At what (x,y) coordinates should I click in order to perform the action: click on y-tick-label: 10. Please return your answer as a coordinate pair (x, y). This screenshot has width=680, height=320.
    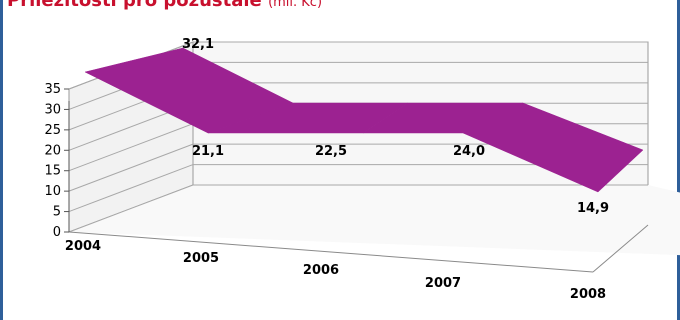
    Looking at the image, I should click on (52, 191).